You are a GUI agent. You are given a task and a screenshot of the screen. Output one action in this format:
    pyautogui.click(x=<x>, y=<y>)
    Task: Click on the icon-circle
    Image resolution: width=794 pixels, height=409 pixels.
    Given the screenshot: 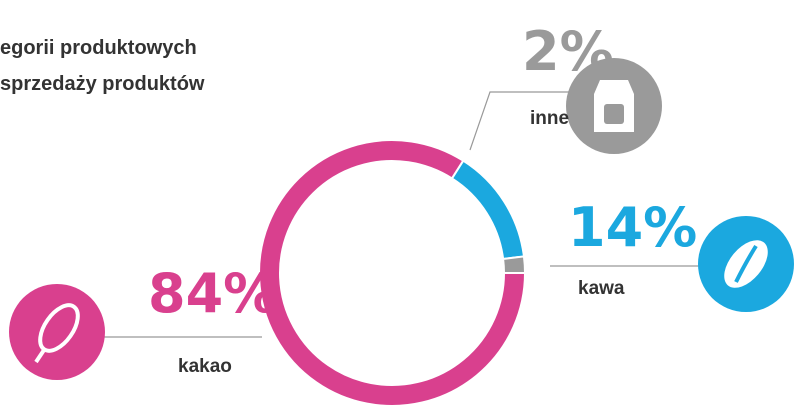 What is the action you would take?
    pyautogui.click(x=57, y=332)
    